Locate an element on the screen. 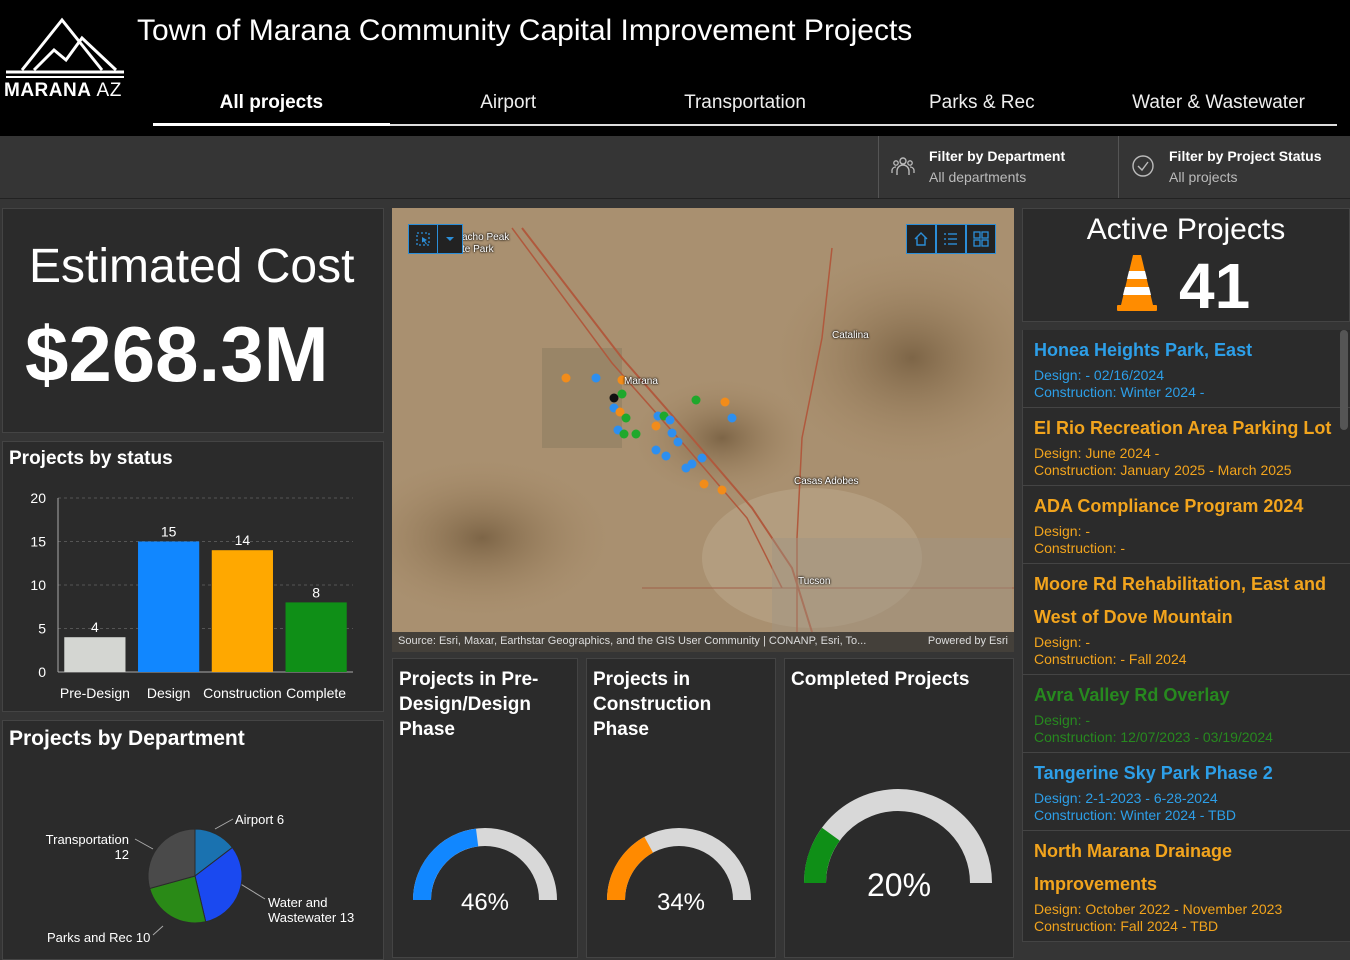 This screenshot has height=960, width=1350. chevron-down-icon is located at coordinates (450, 239).